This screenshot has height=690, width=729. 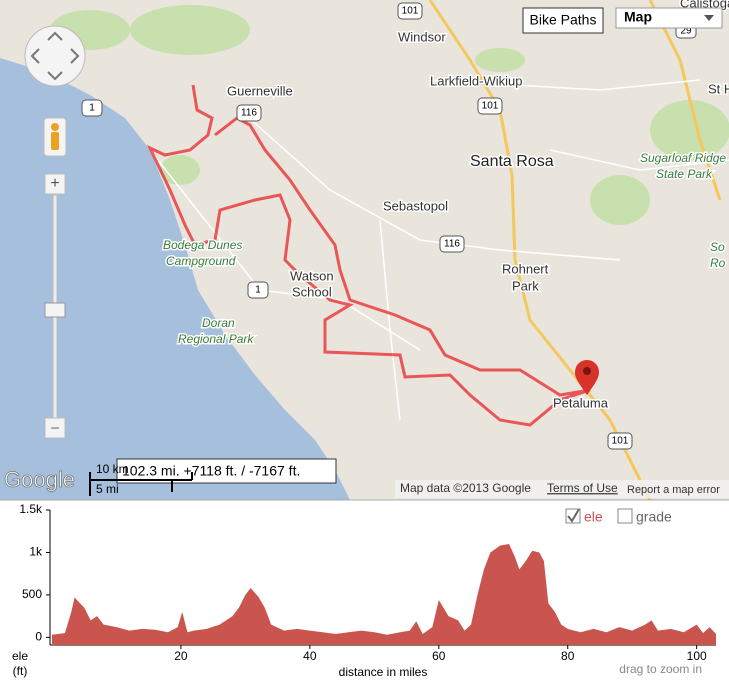 What do you see at coordinates (439, 656) in the screenshot?
I see `x-tick-label: 60` at bounding box center [439, 656].